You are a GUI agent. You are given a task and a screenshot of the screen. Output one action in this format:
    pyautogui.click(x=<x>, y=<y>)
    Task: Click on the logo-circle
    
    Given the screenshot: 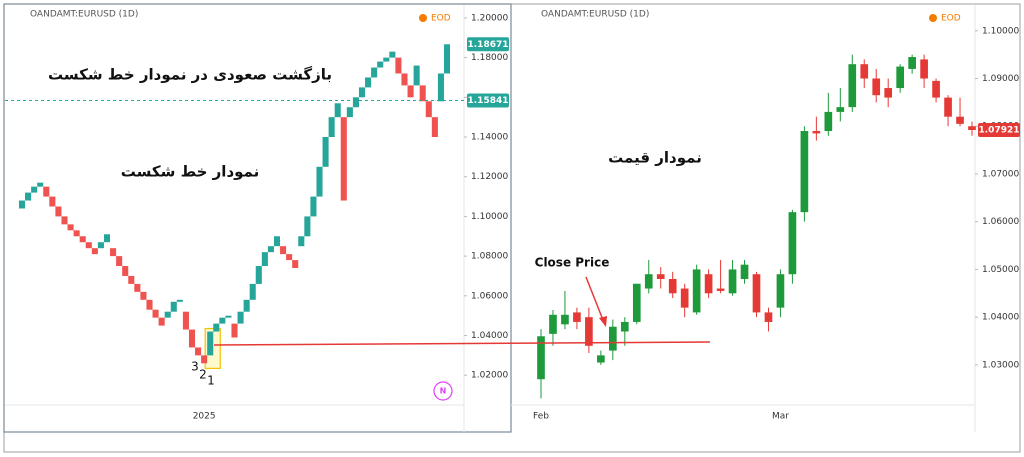 What is the action you would take?
    pyautogui.click(x=443, y=391)
    